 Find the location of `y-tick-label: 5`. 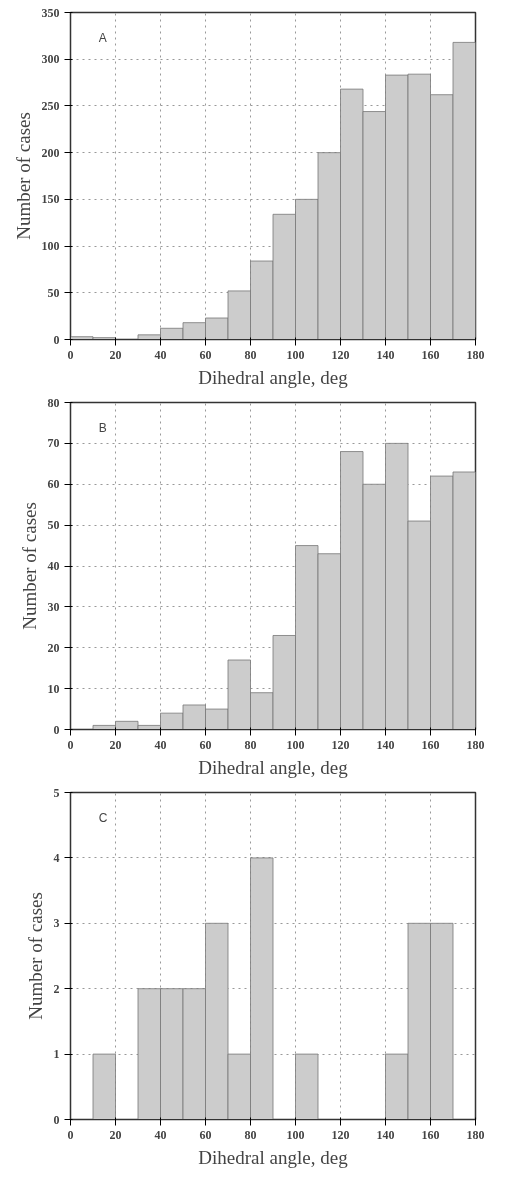

y-tick-label: 5 is located at coordinates (56, 792).